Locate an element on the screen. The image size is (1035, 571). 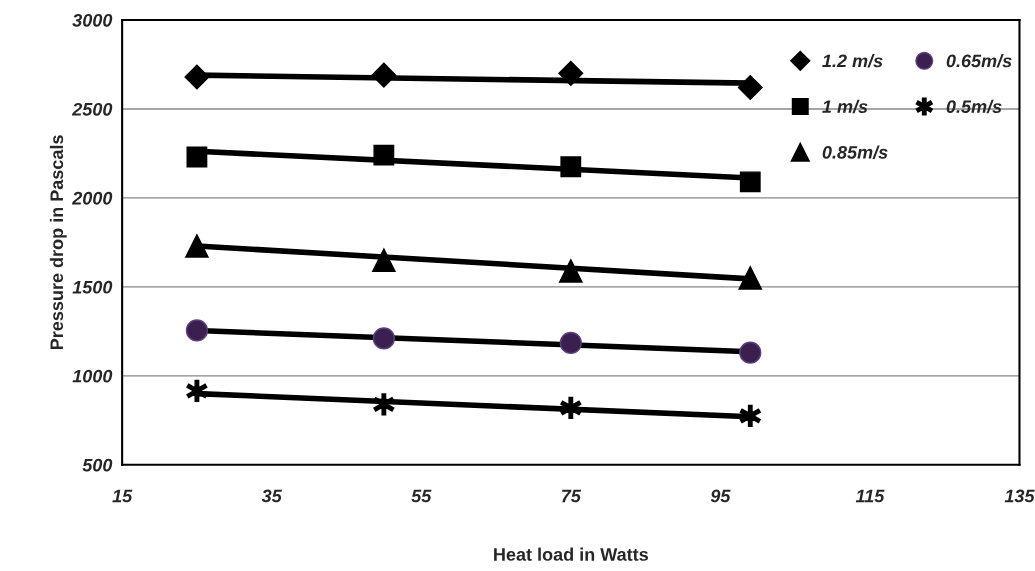
x-tick-label: 15 is located at coordinates (122, 496).